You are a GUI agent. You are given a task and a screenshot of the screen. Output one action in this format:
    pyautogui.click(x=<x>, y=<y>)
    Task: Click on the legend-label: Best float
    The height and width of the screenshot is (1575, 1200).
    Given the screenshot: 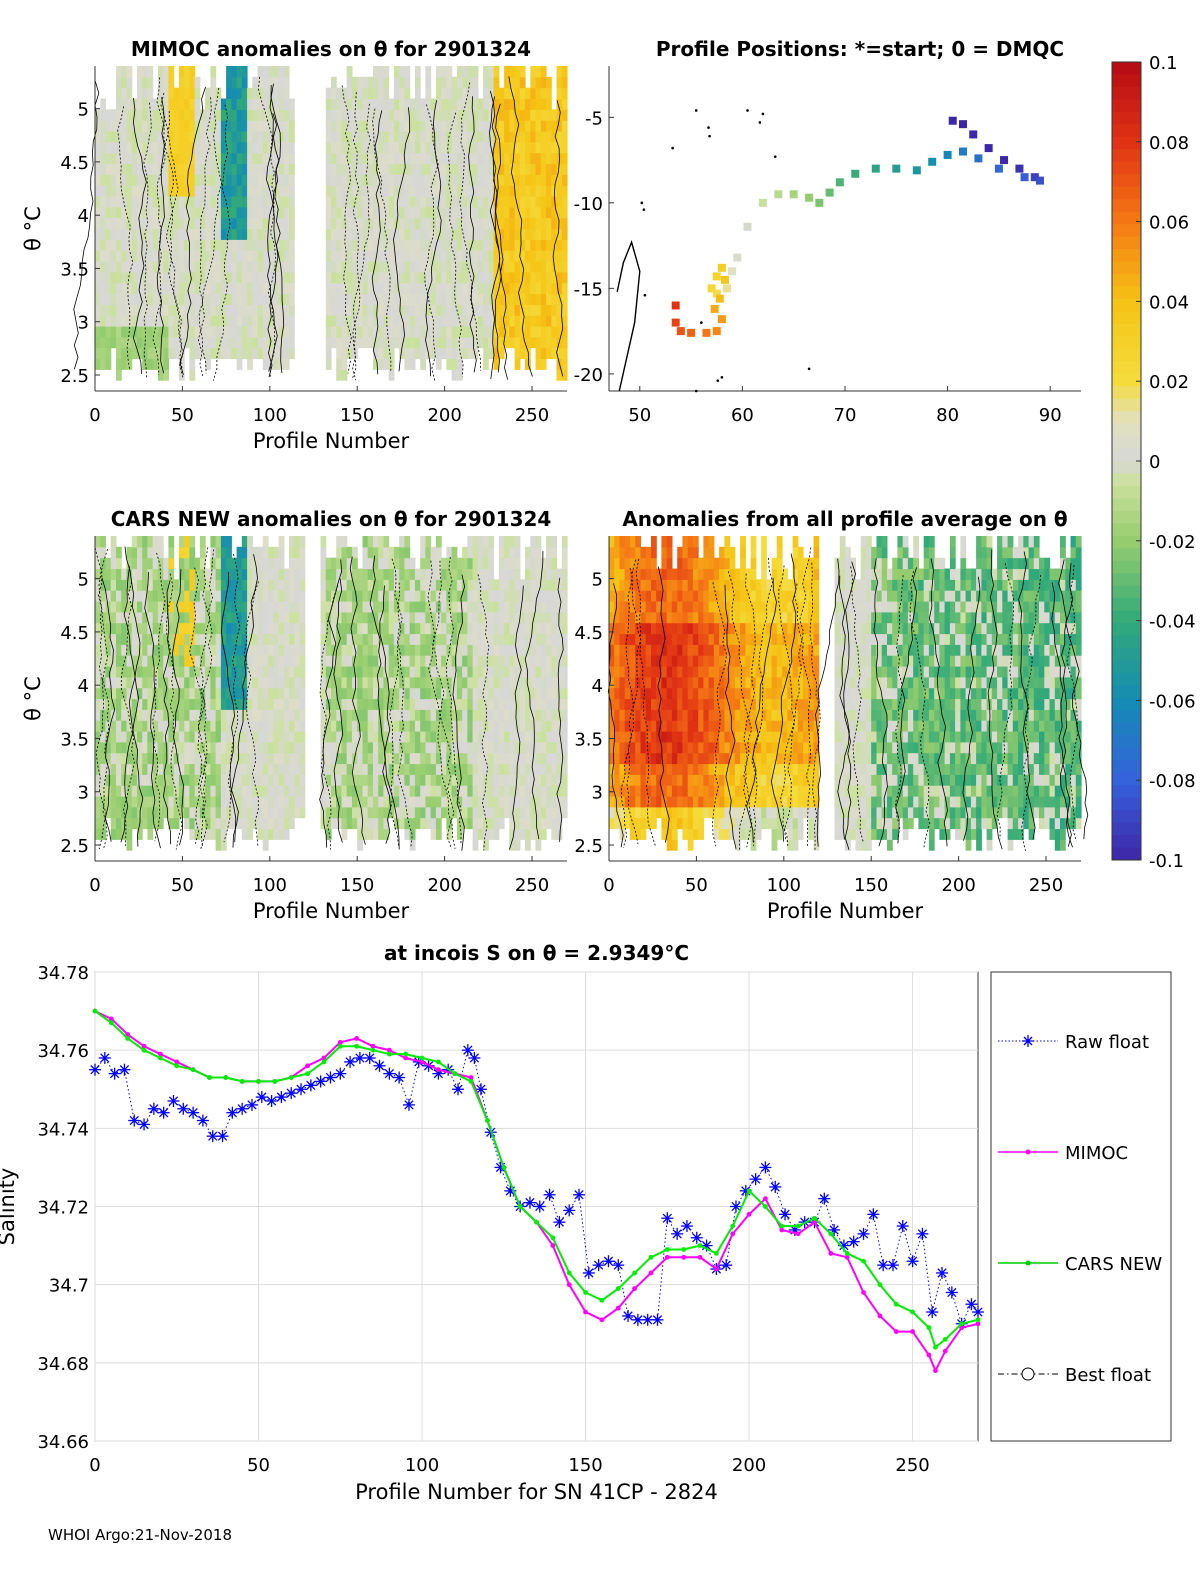 What is the action you would take?
    pyautogui.click(x=1108, y=1375)
    